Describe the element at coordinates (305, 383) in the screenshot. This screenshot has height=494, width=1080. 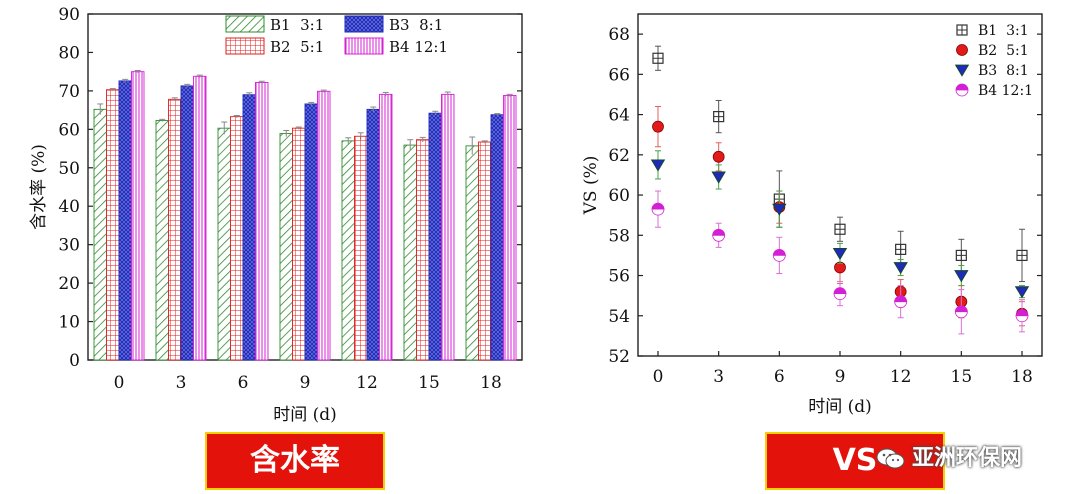
I see `x-tick-label: 9` at that location.